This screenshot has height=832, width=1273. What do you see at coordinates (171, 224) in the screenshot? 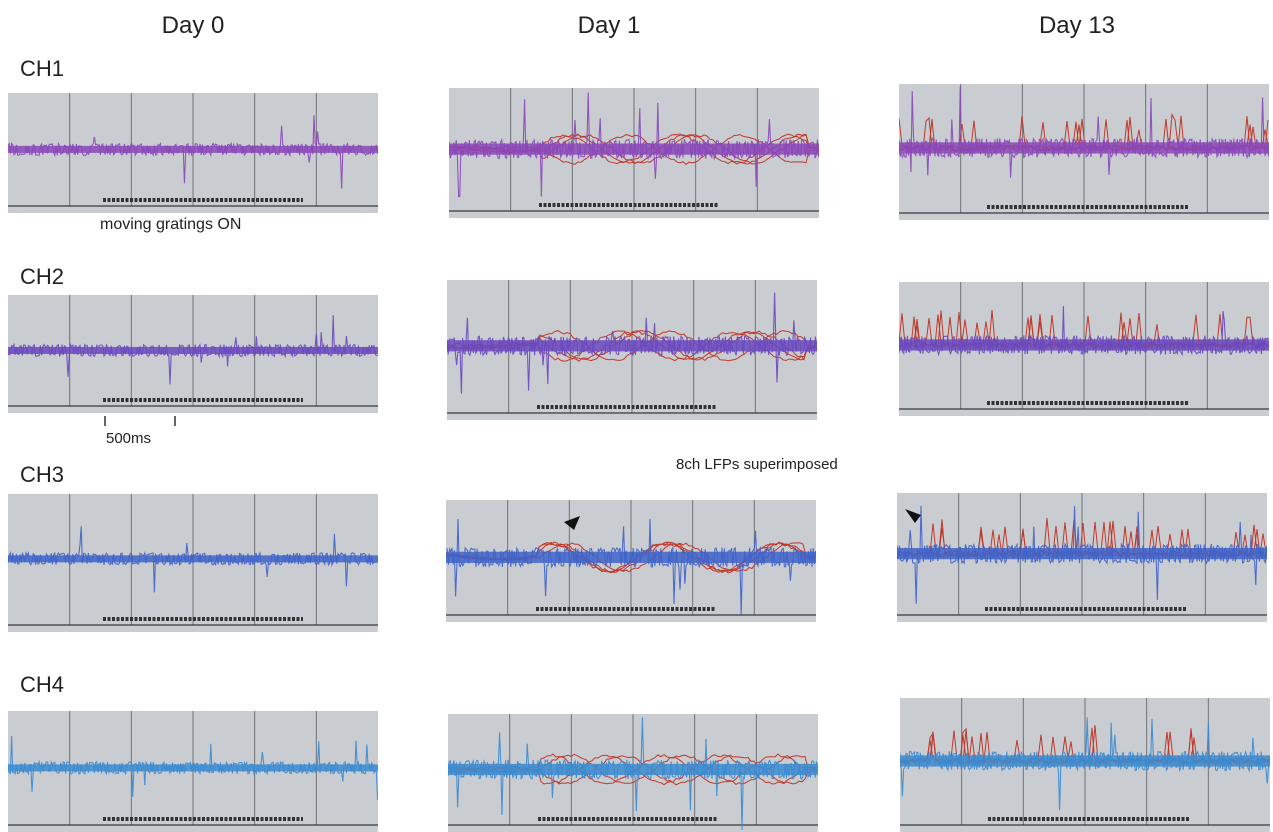
I see `stimulus-label: moving gratings ON` at bounding box center [171, 224].